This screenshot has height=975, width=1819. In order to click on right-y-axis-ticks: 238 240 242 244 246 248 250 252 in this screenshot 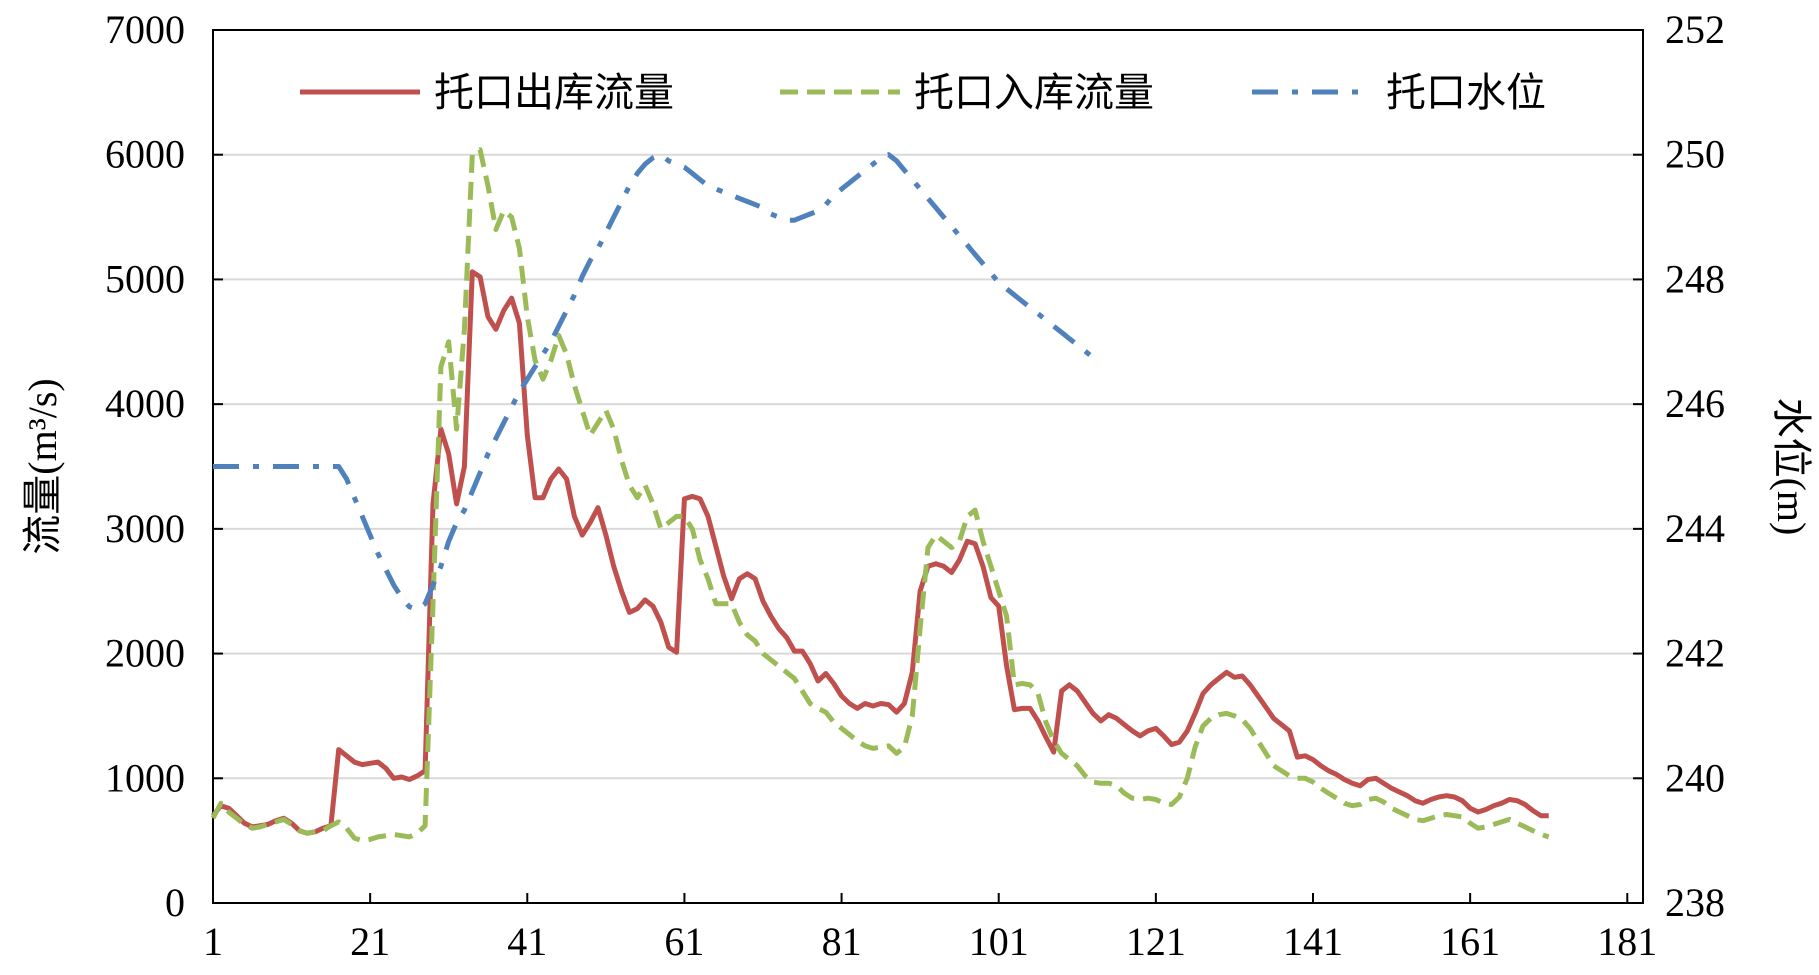, I will do `click(1679, 466)`.